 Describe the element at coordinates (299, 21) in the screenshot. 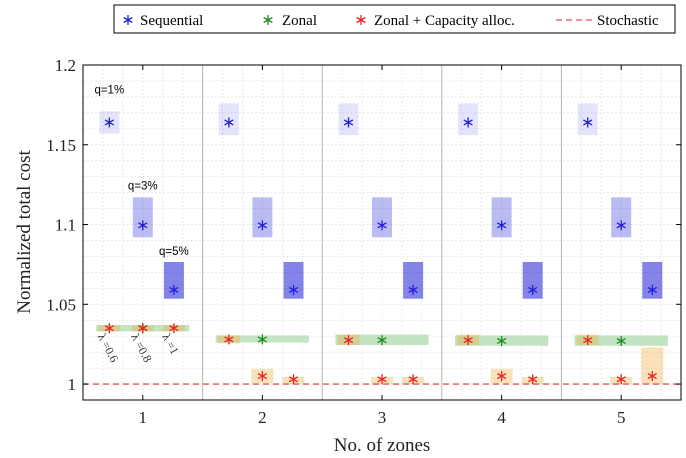

I see `legend-label-zonal: Zonal` at that location.